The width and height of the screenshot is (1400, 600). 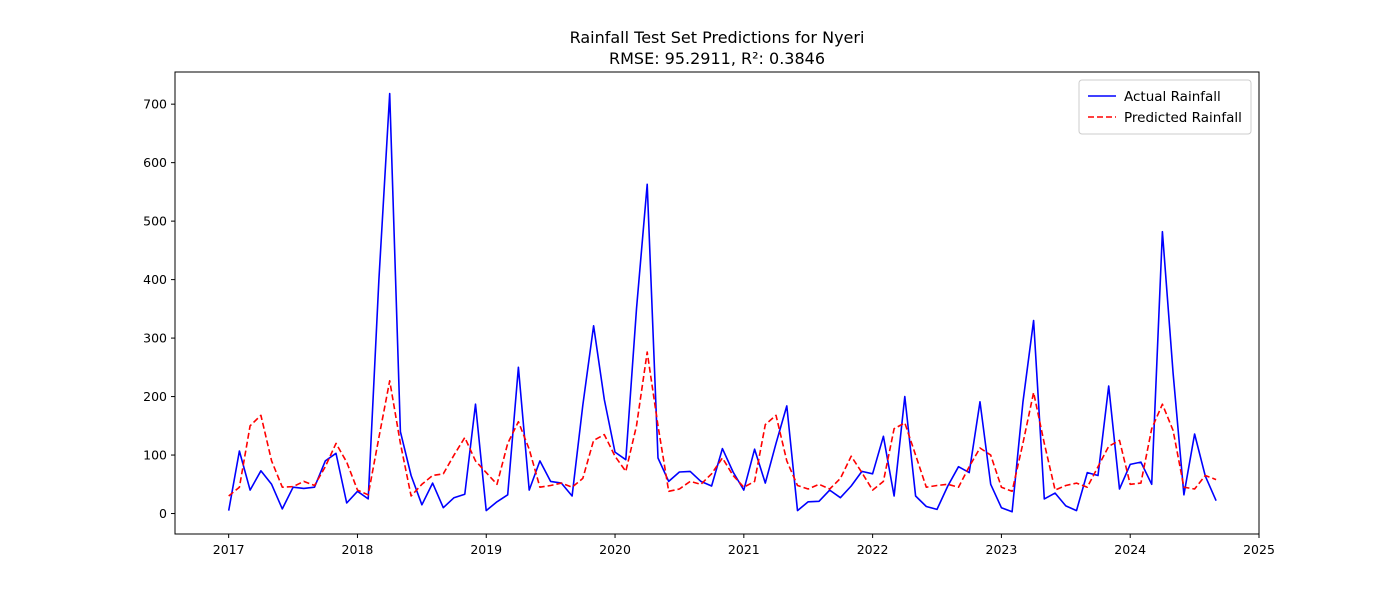 What do you see at coordinates (1259, 549) in the screenshot?
I see `x-tick-label: 2025` at bounding box center [1259, 549].